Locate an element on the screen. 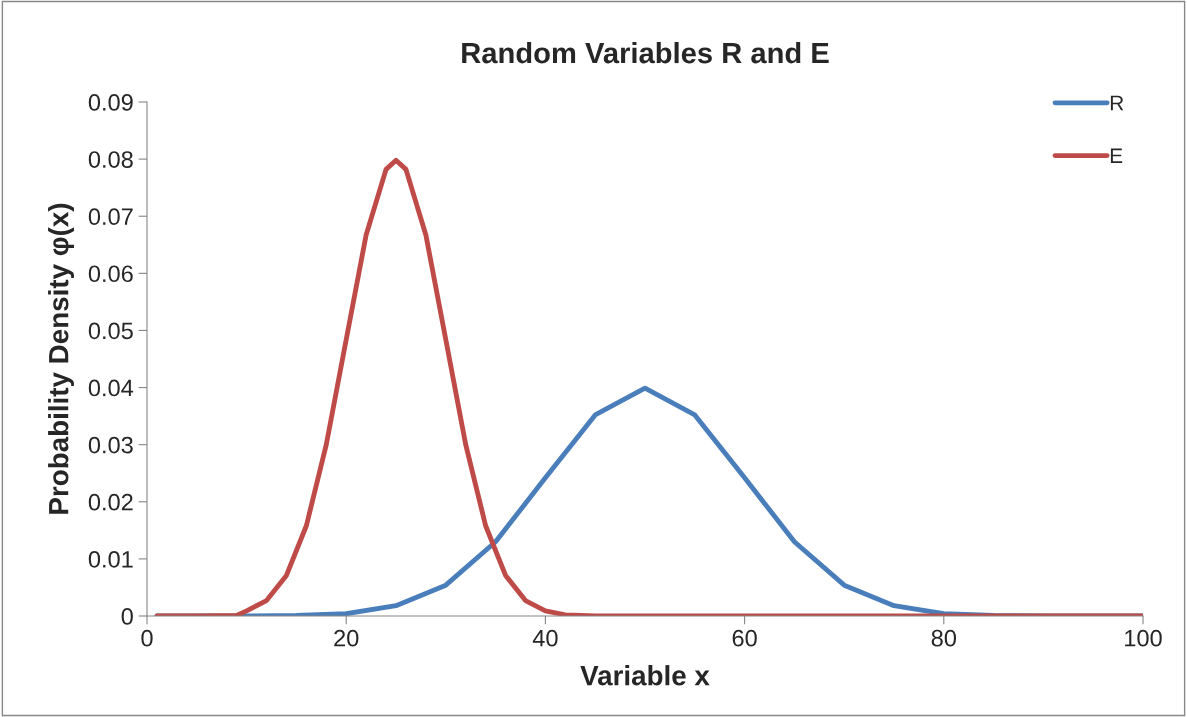  x-tick-label: 40 is located at coordinates (545, 638).